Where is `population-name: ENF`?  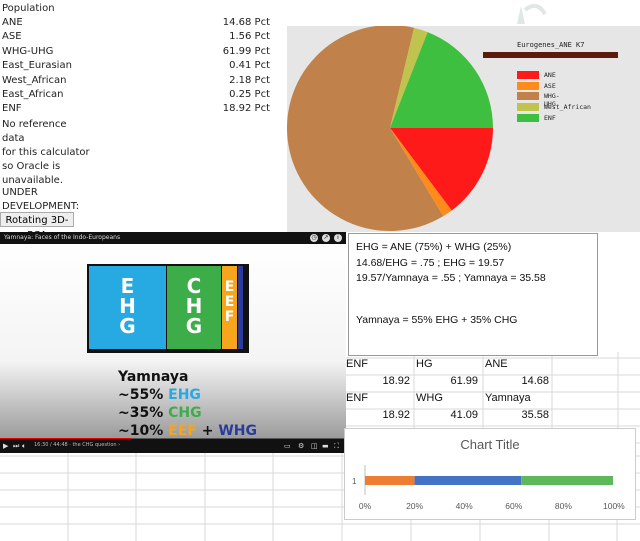
population-name: ENF is located at coordinates (12, 109).